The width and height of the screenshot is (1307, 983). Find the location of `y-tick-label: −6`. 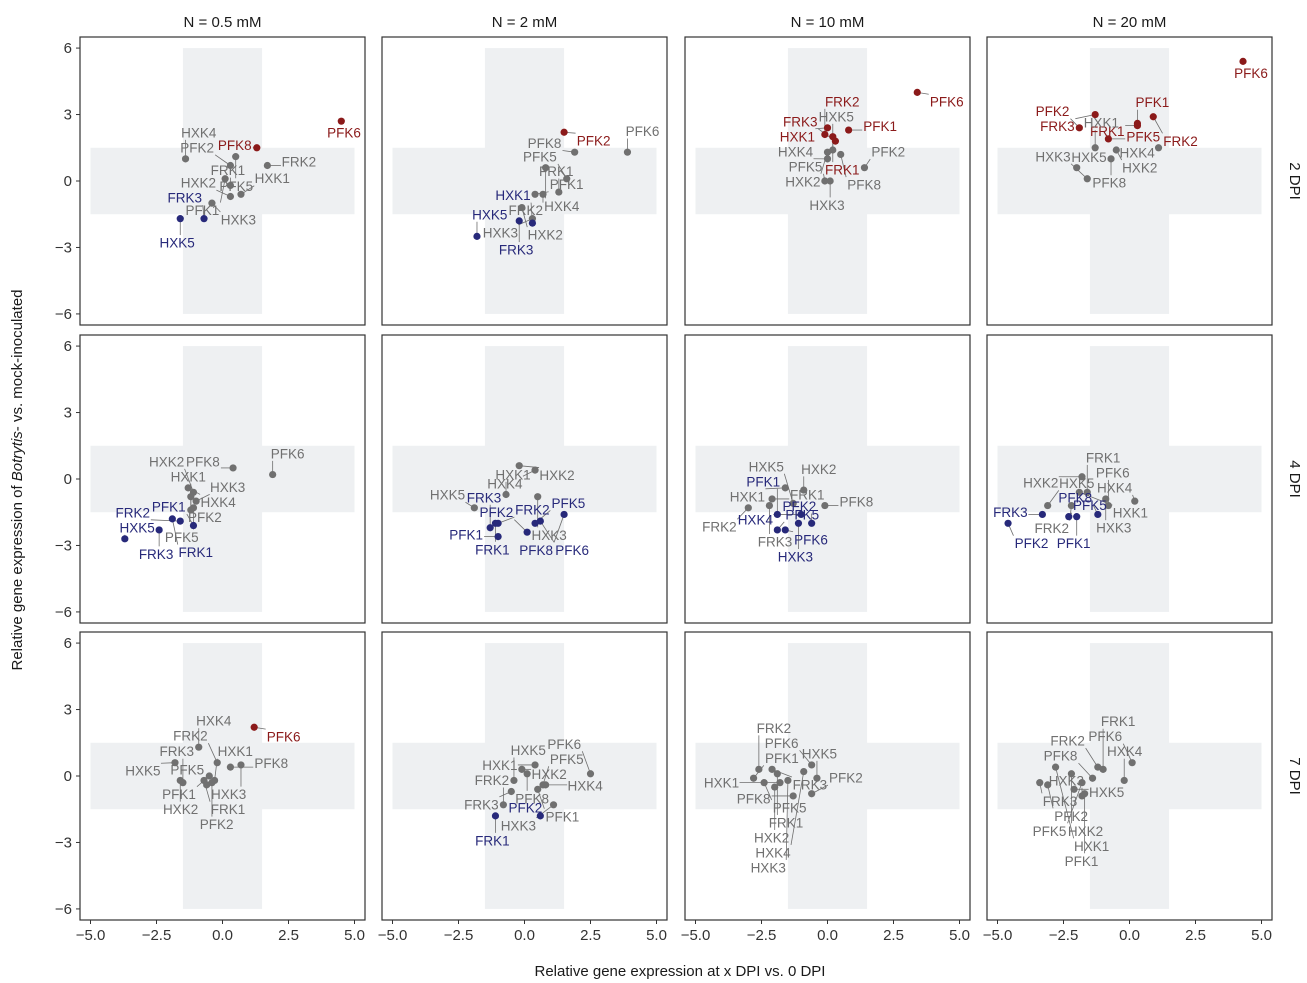

y-tick-label: −6 is located at coordinates (63, 314).